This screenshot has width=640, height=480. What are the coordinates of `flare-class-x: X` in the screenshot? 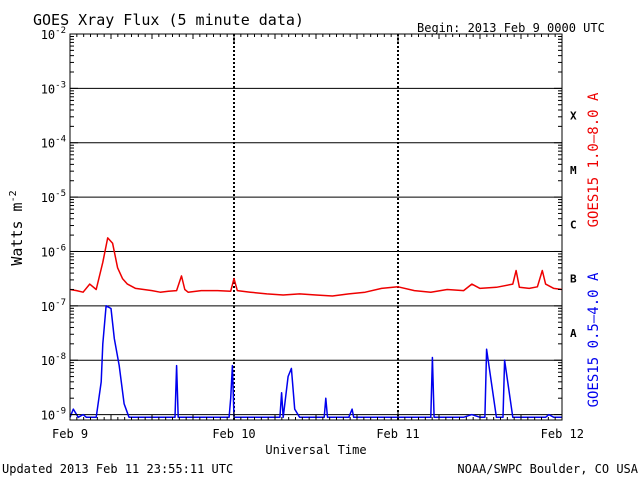 It's located at (573, 116).